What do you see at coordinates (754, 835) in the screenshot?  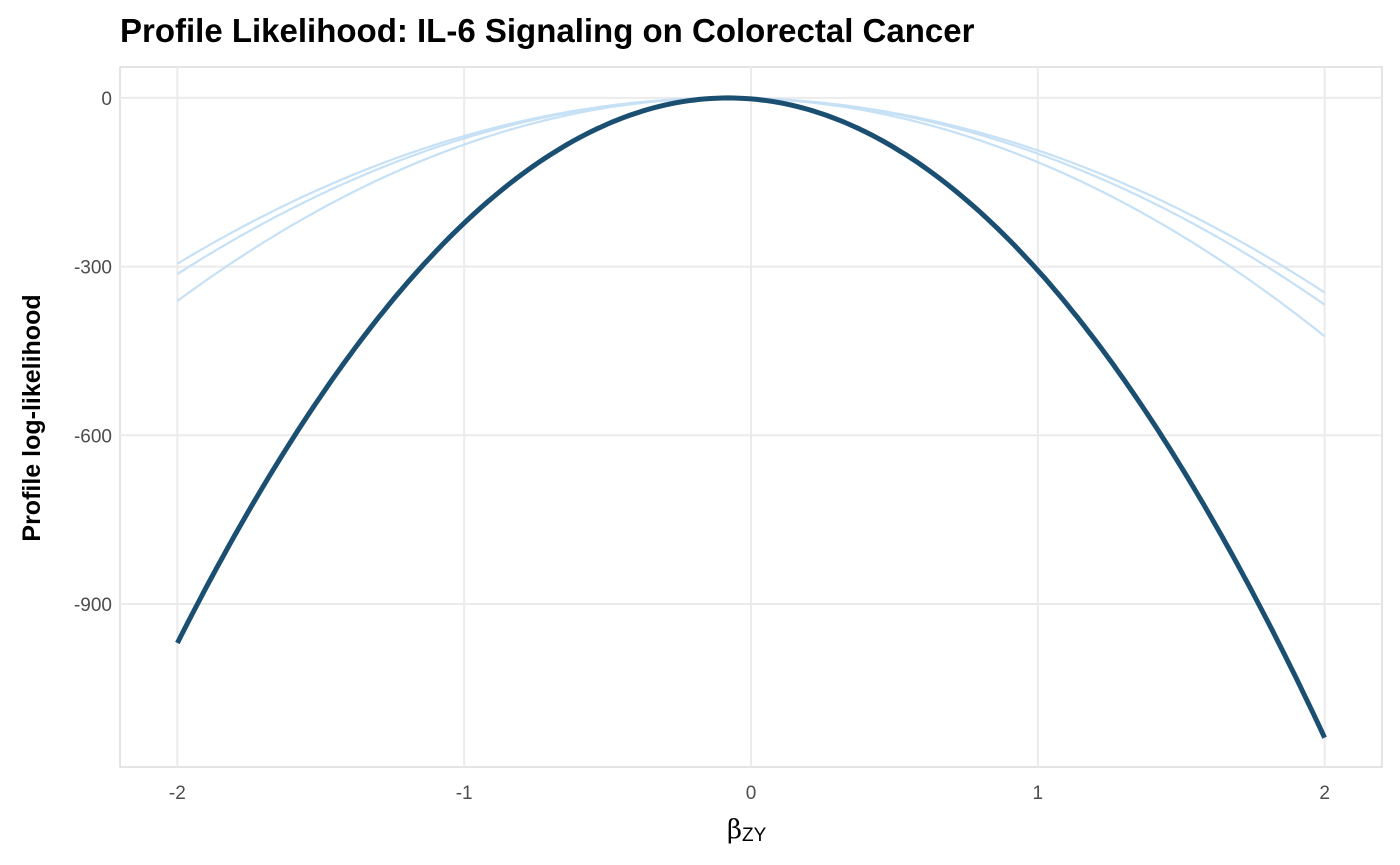 I see `x-axis-label-subscript: ZY` at bounding box center [754, 835].